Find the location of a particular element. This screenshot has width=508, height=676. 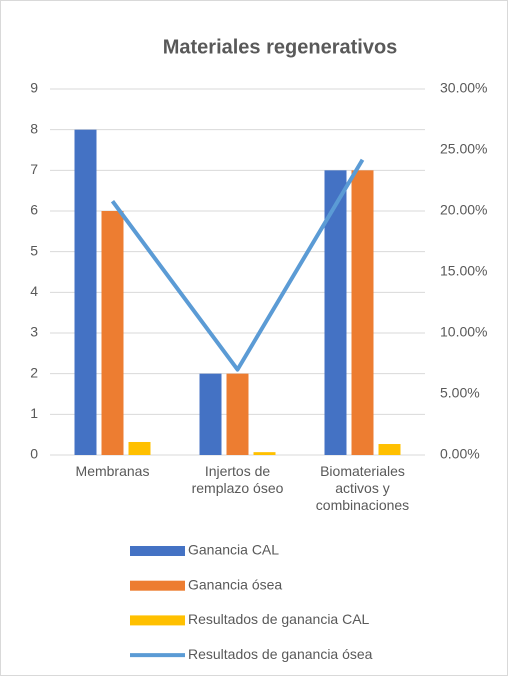

y-tick-label: 9 is located at coordinates (34, 88).